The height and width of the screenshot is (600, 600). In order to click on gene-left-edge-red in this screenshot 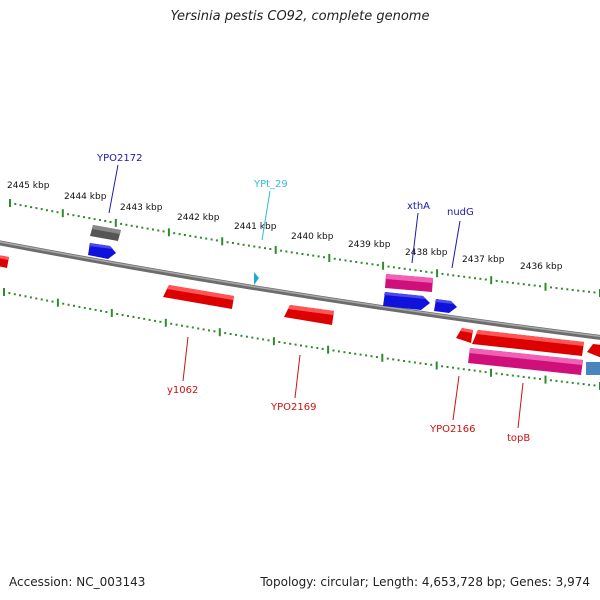, I will do `click(4, 261)`.